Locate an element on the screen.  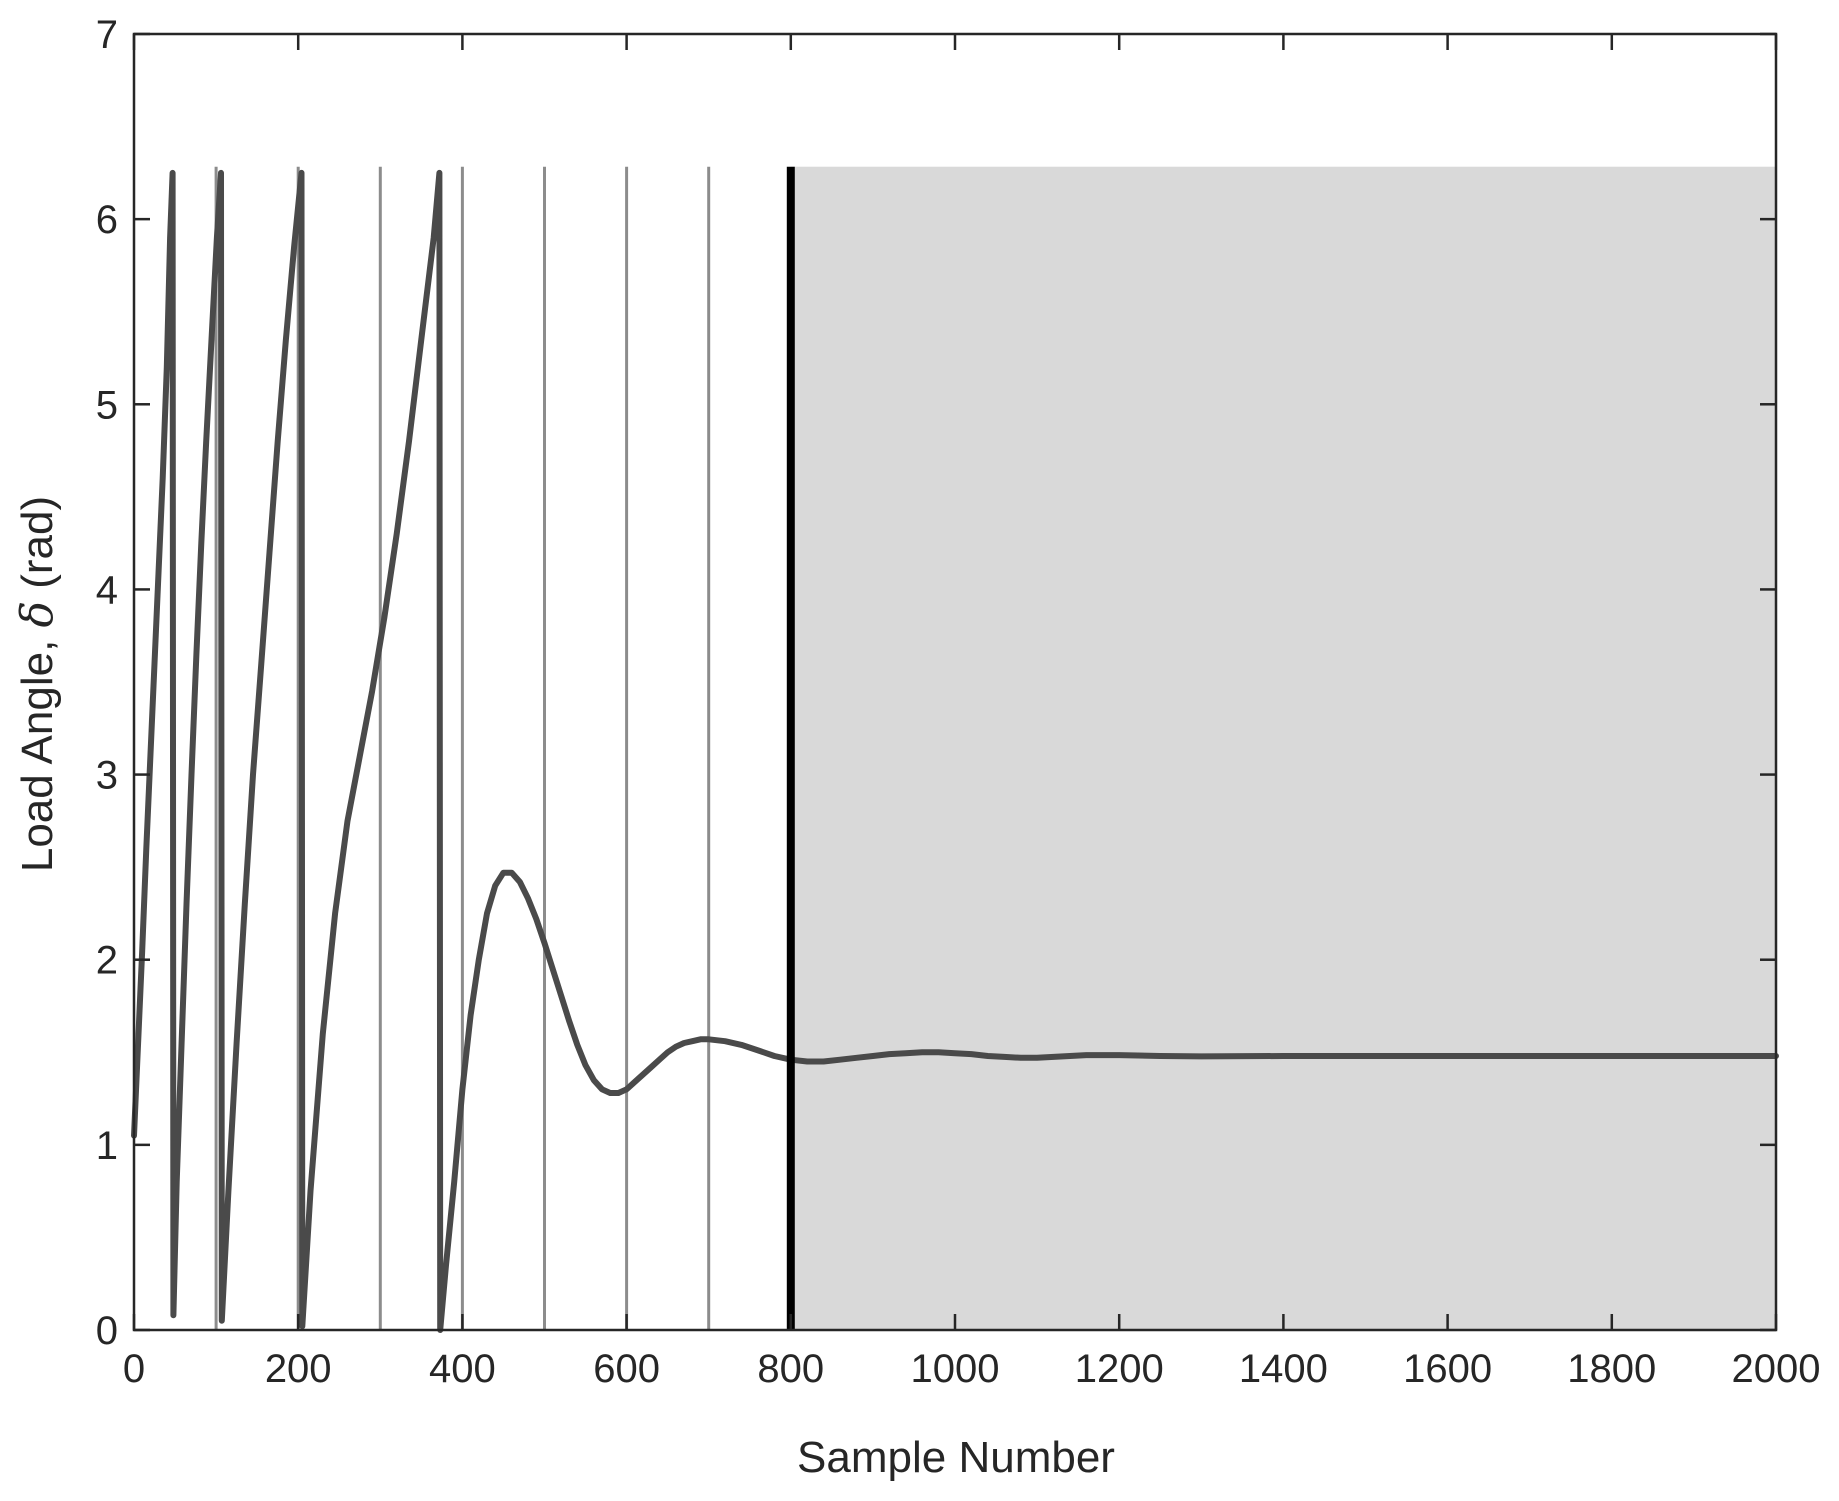
x-tick-label-800: 800 is located at coordinates (790, 1369).